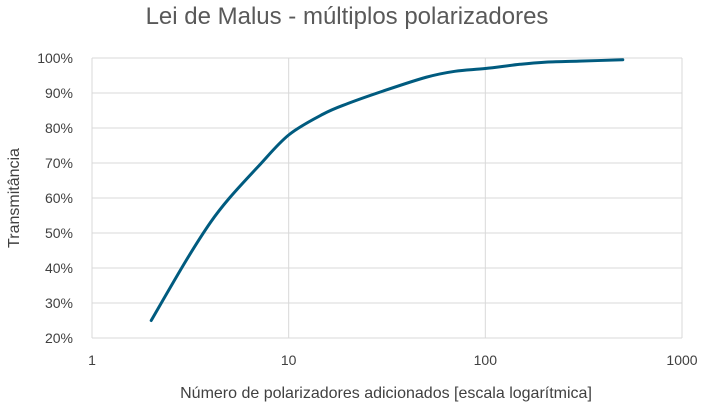  What do you see at coordinates (59, 93) in the screenshot?
I see `y-tick-label: 90%` at bounding box center [59, 93].